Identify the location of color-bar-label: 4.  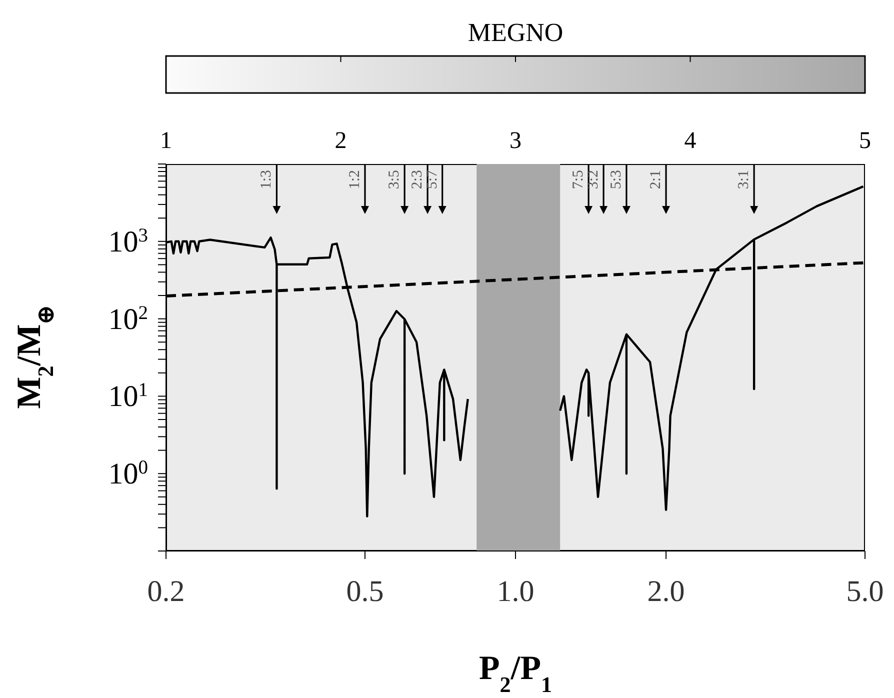
(690, 141).